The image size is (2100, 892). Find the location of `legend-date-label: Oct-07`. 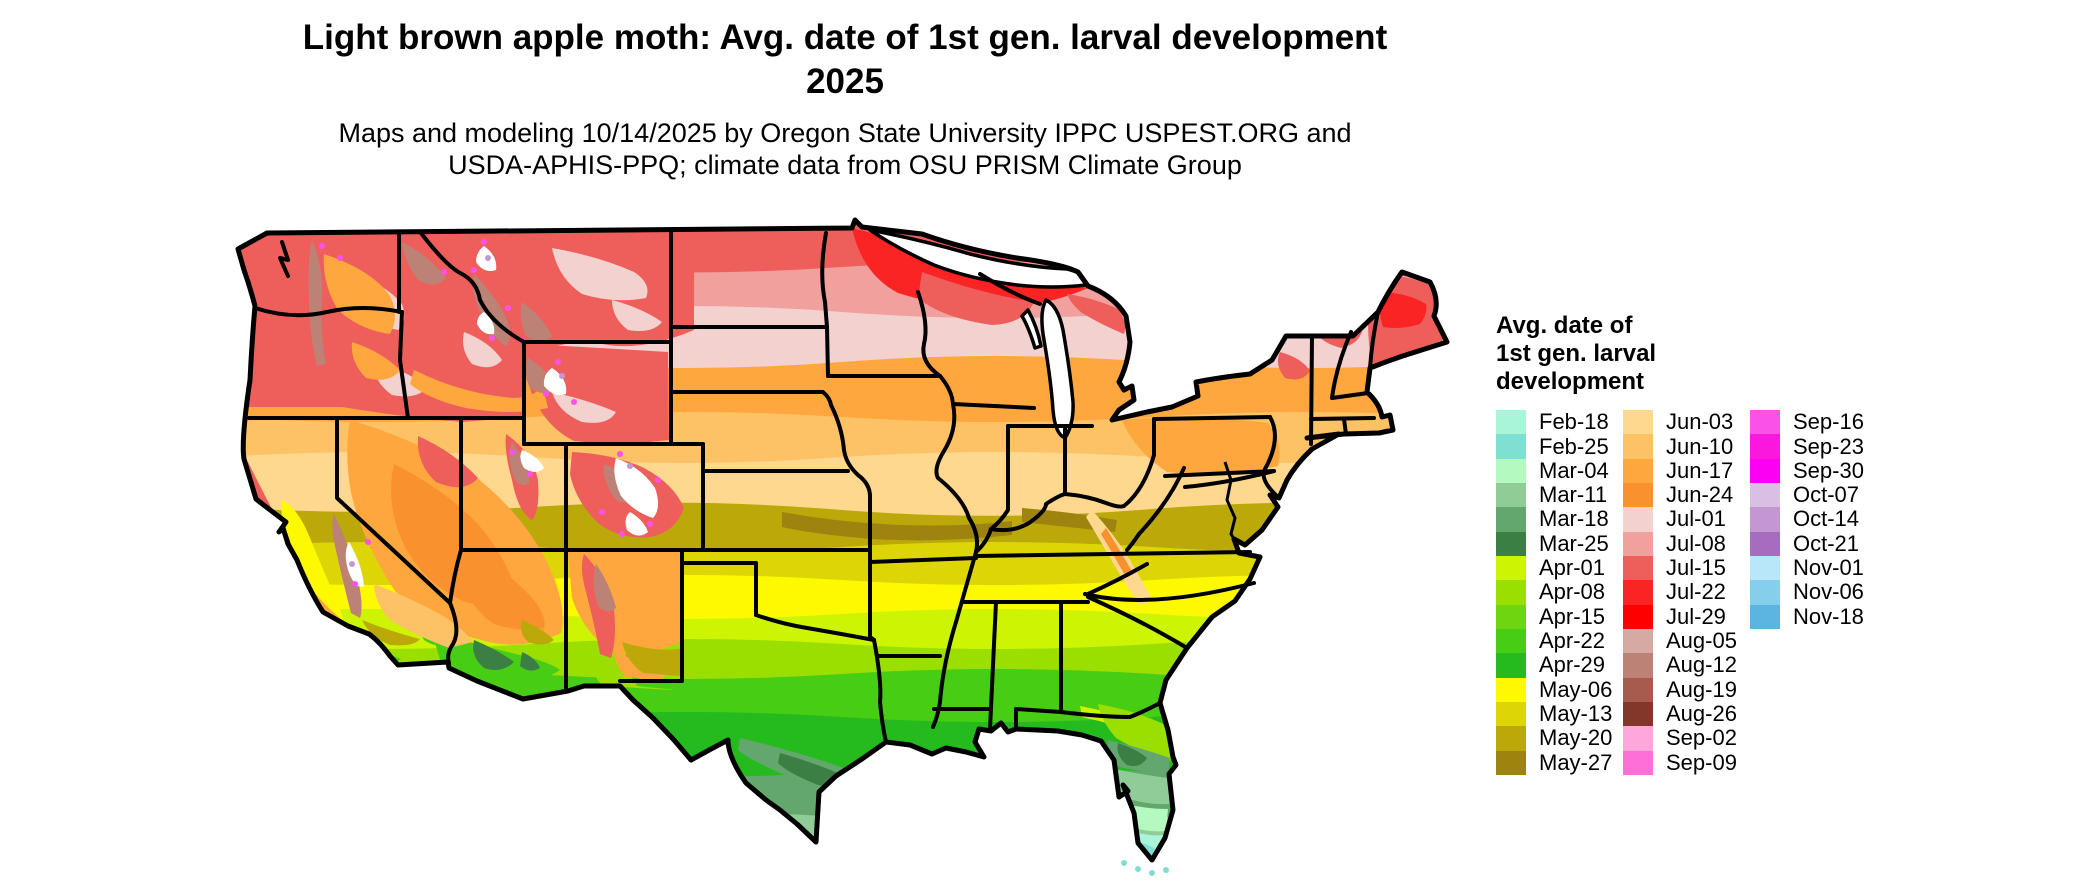

legend-date-label: Oct-07 is located at coordinates (1826, 495).